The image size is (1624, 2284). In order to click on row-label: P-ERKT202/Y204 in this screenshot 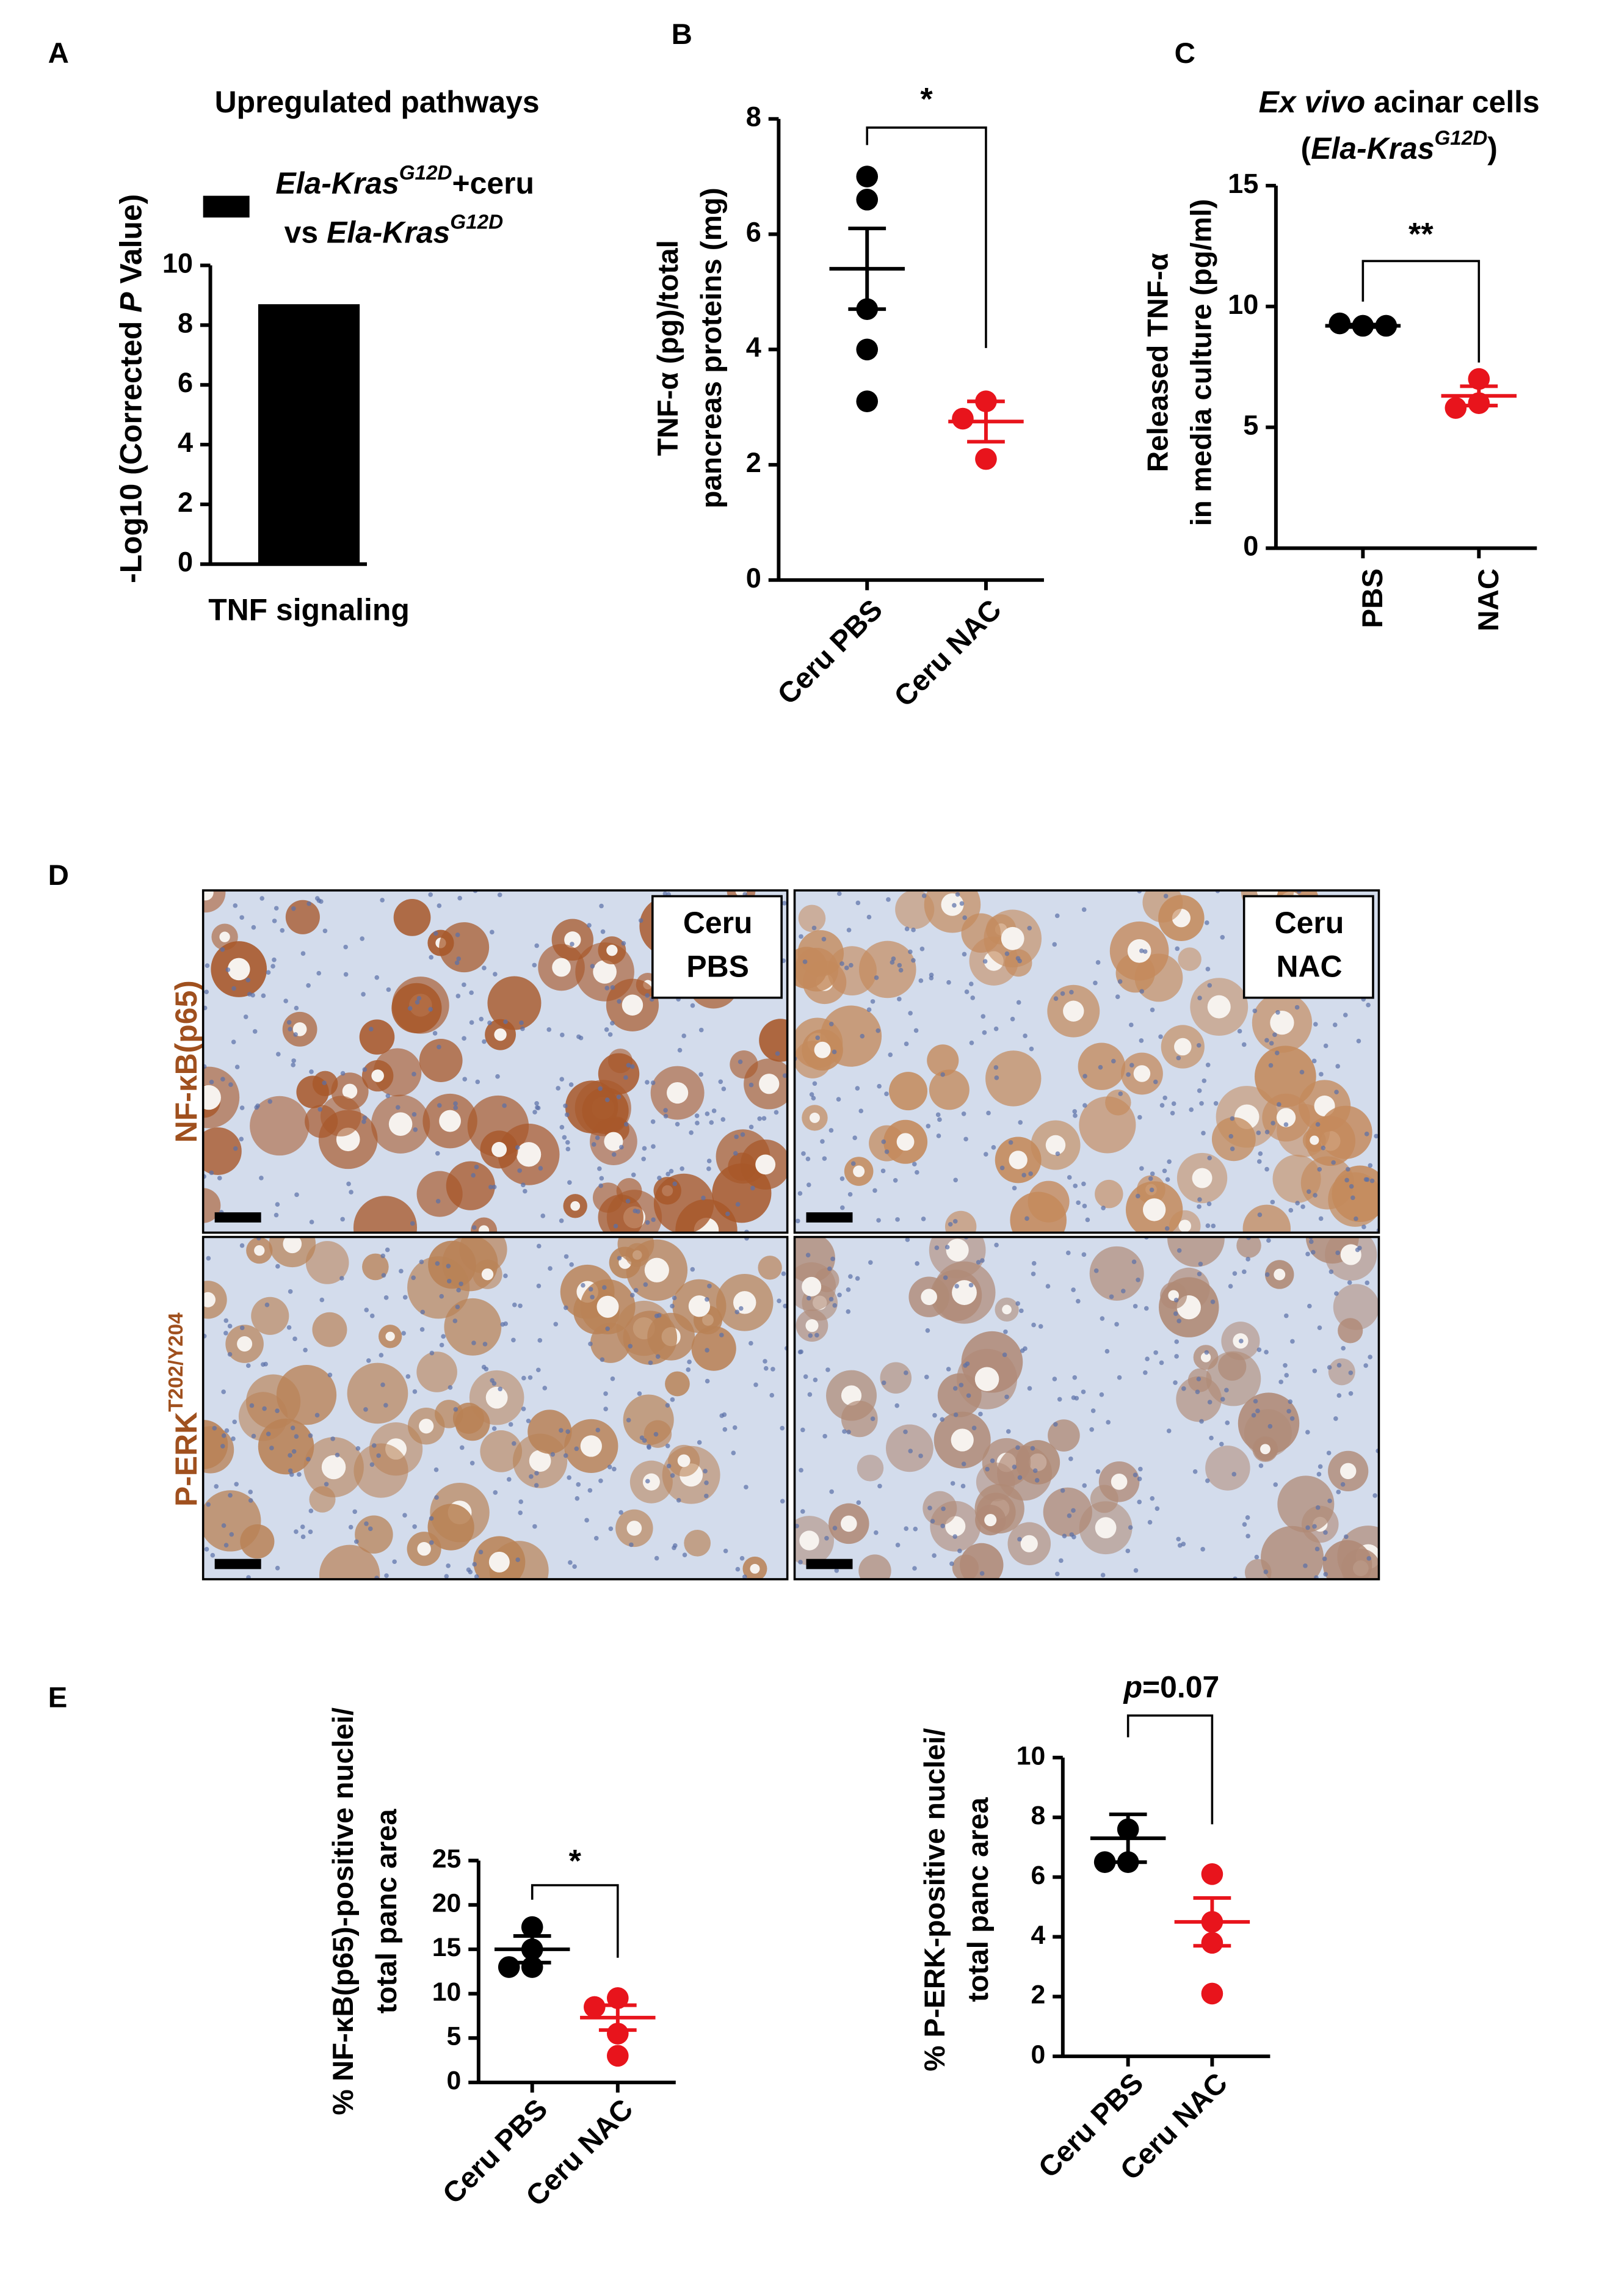, I will do `click(184, 1409)`.